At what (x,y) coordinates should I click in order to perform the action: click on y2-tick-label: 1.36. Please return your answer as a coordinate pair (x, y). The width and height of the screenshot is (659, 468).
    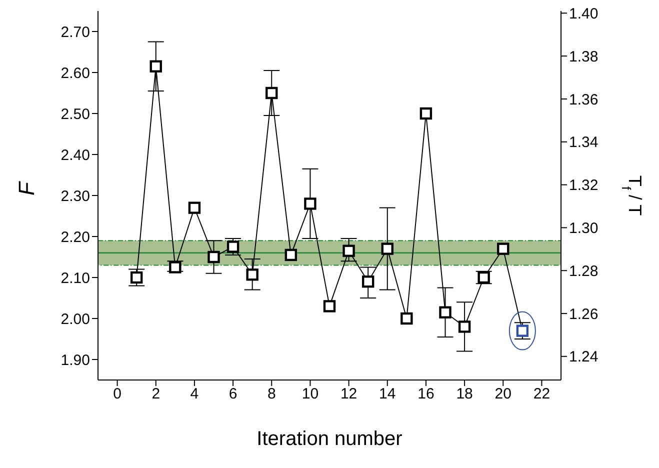
    Looking at the image, I should click on (583, 99).